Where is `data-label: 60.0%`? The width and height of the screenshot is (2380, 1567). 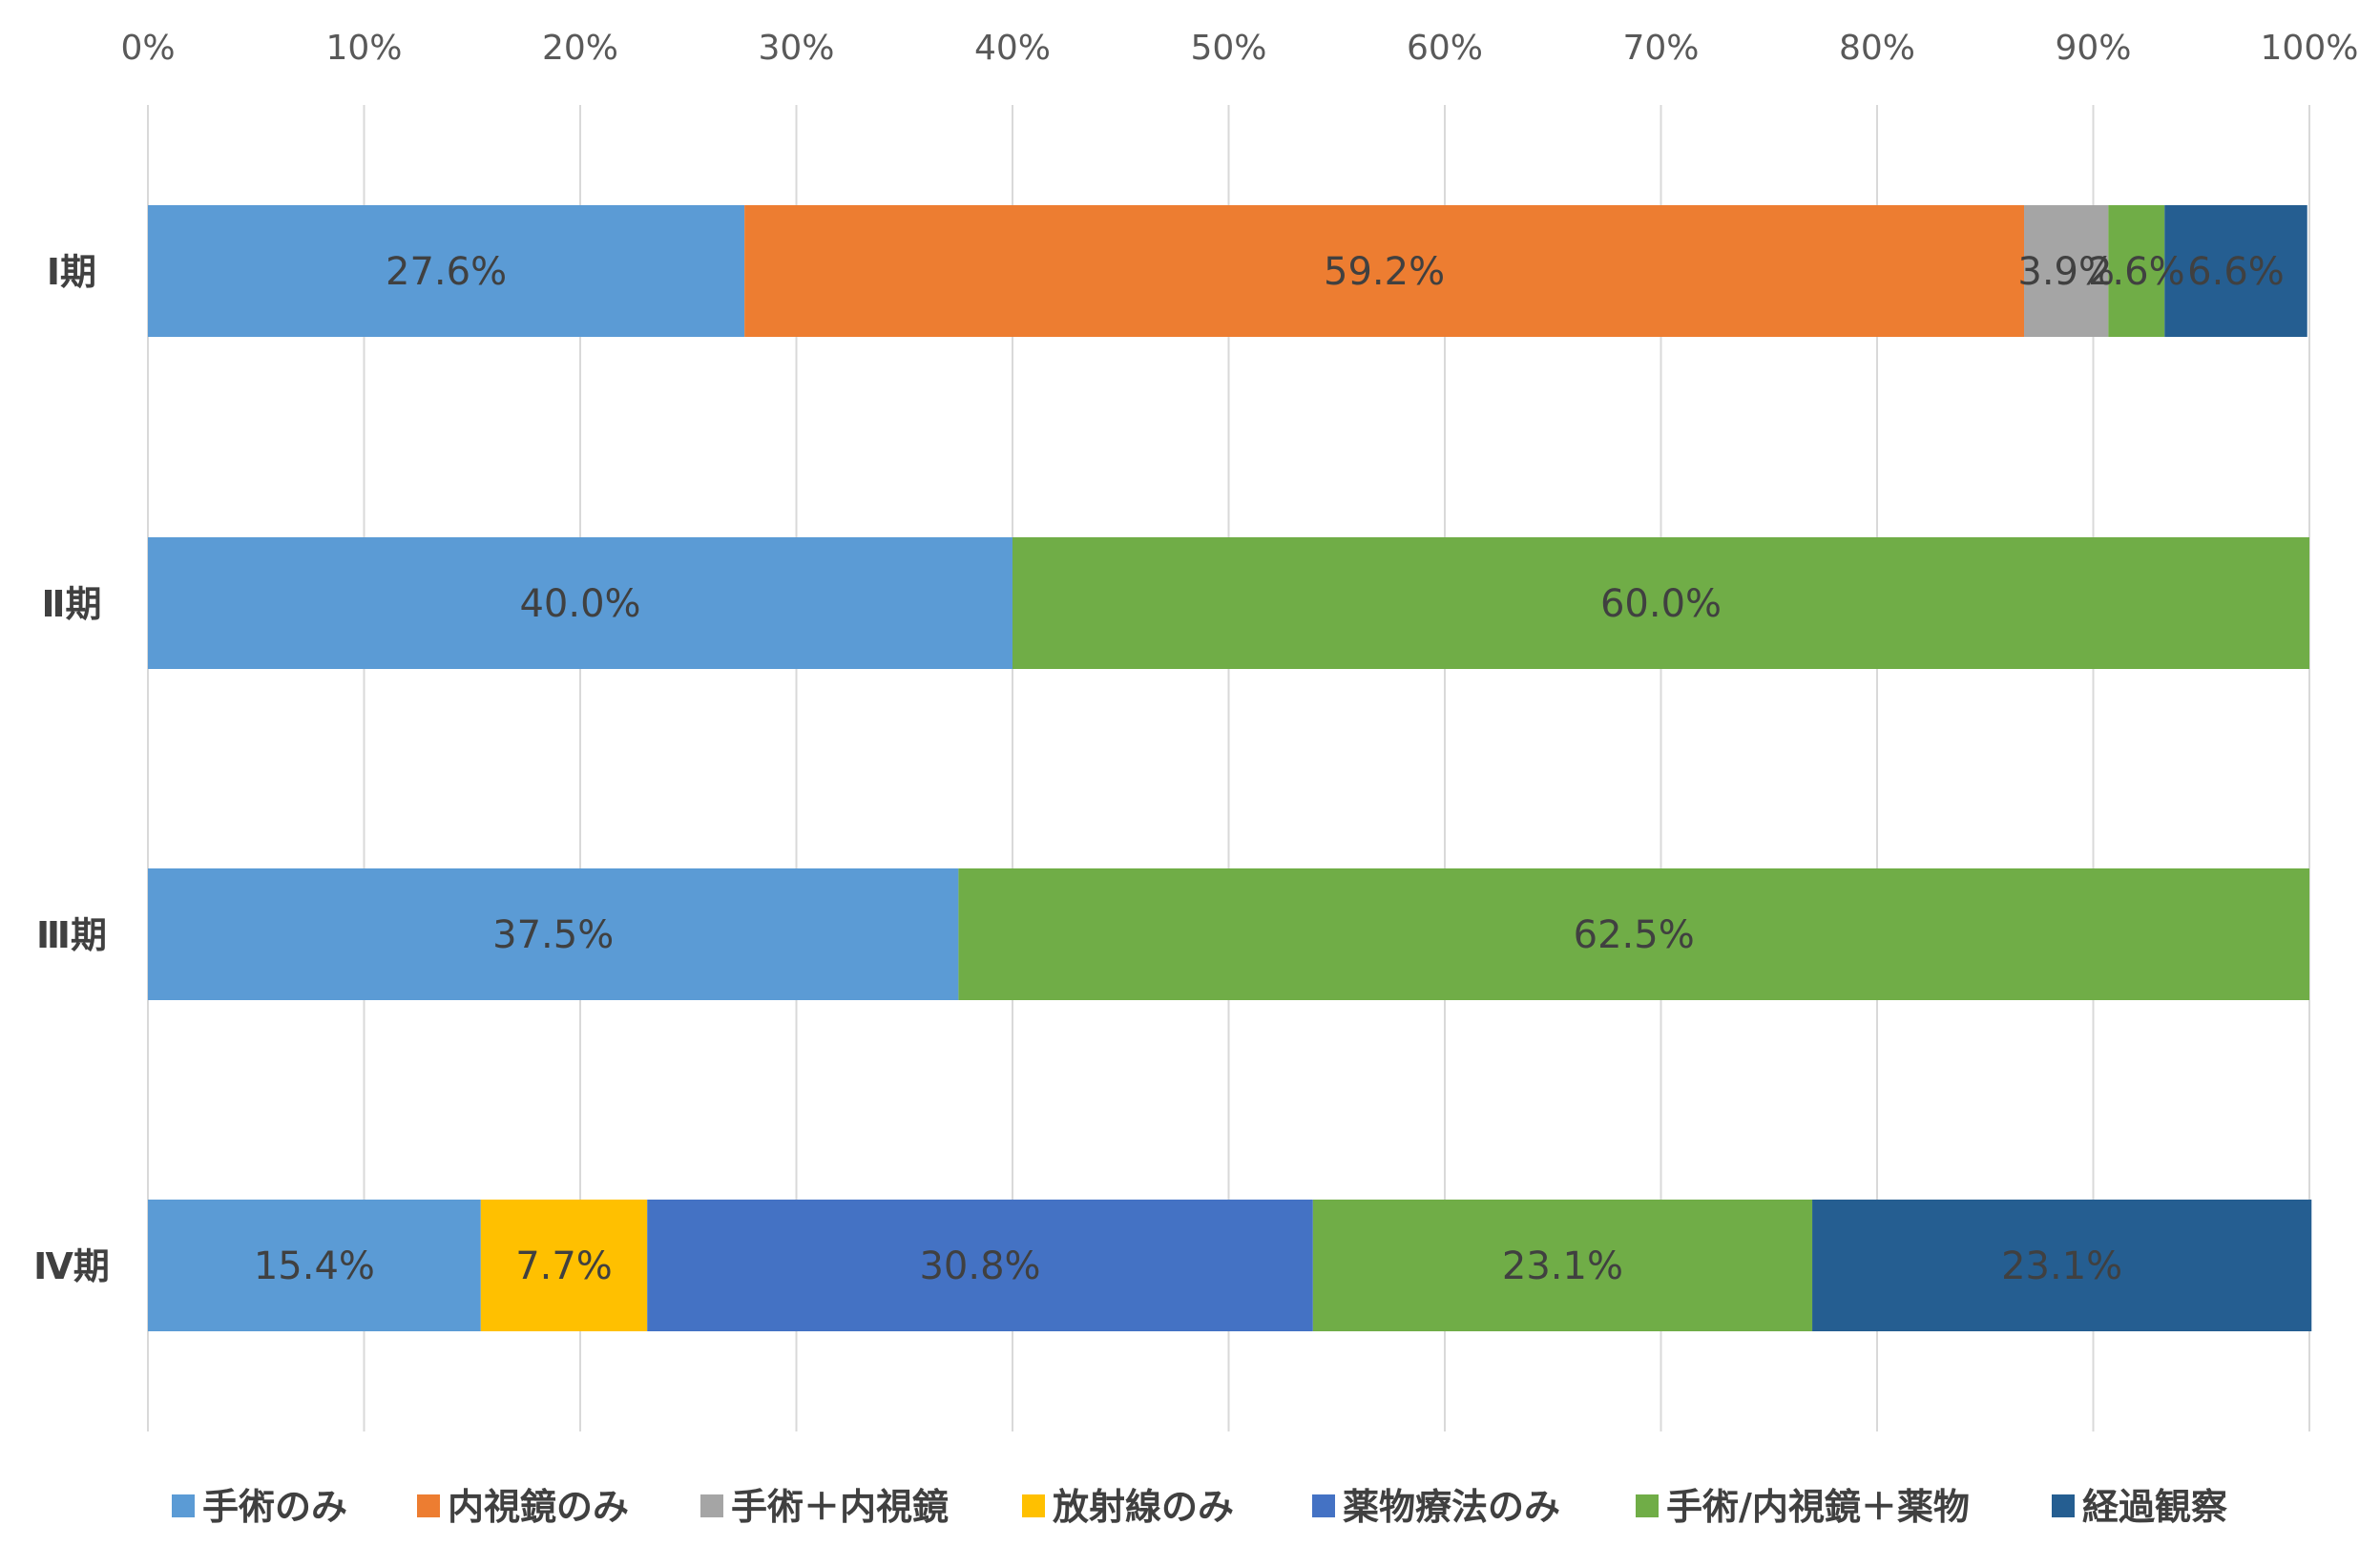
data-label: 60.0% is located at coordinates (1661, 604).